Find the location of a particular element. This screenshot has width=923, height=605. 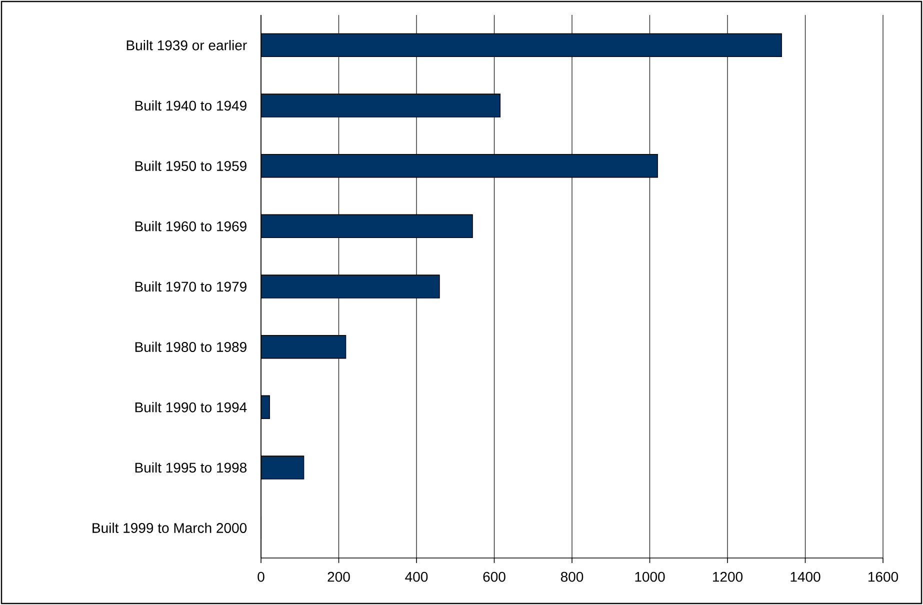

x-tick-label: 1600 is located at coordinates (883, 577).